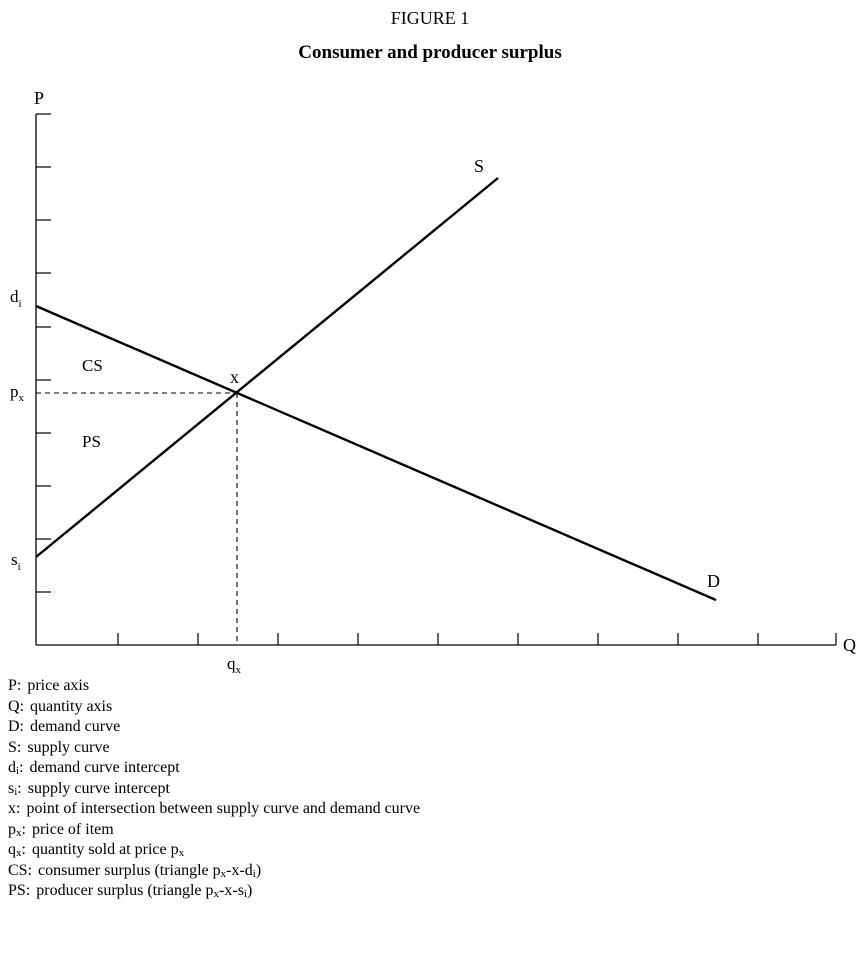  Describe the element at coordinates (144, 891) in the screenshot. I see `legend-description: producer surplus (triangle px-x-si)` at that location.